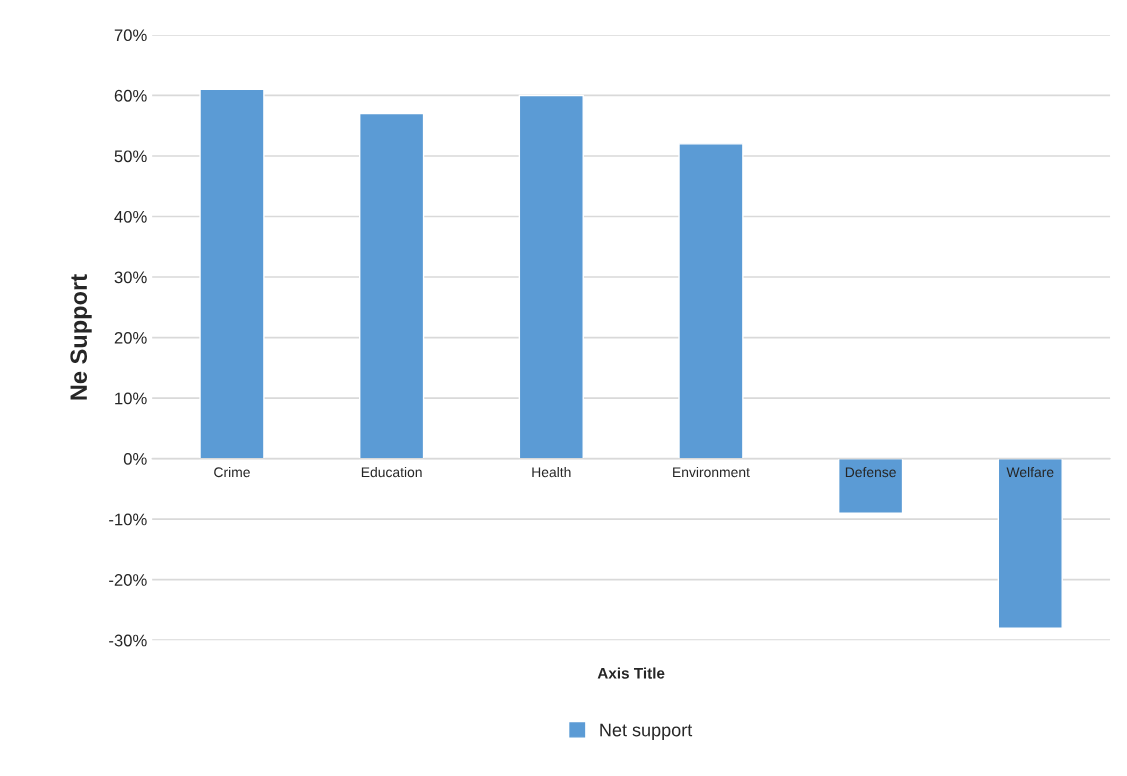  What do you see at coordinates (130, 35) in the screenshot?
I see `y-tick-label: 70%` at bounding box center [130, 35].